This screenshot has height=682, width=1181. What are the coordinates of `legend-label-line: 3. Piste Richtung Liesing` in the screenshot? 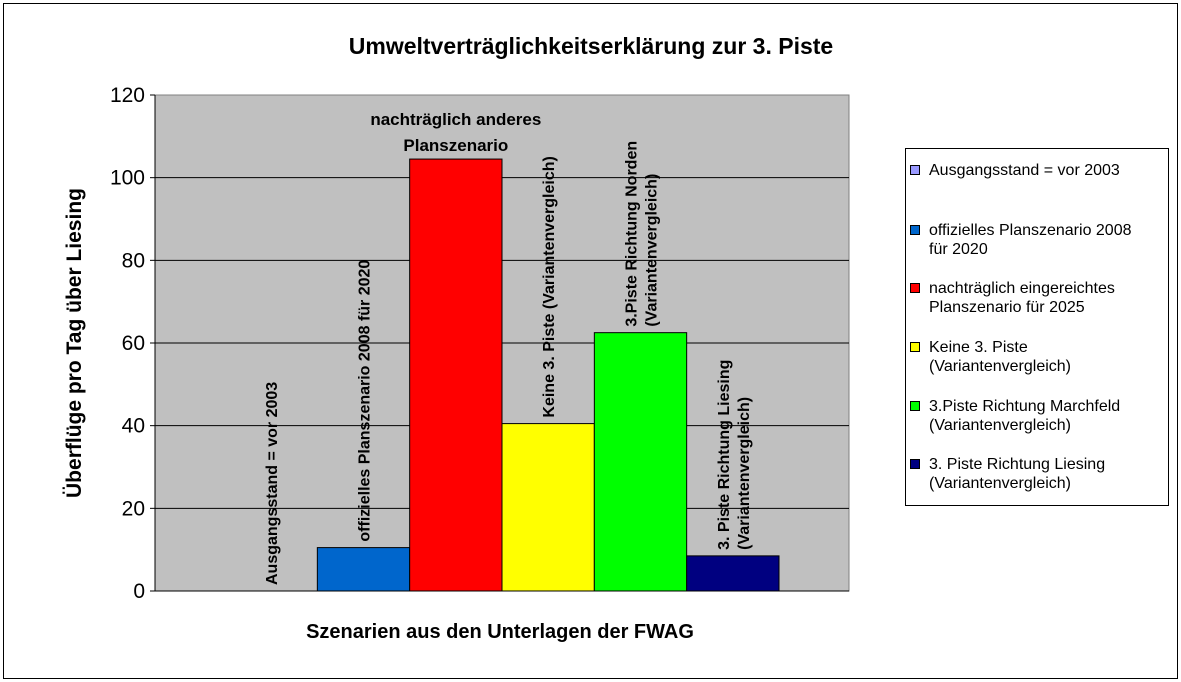 It's located at (1017, 464).